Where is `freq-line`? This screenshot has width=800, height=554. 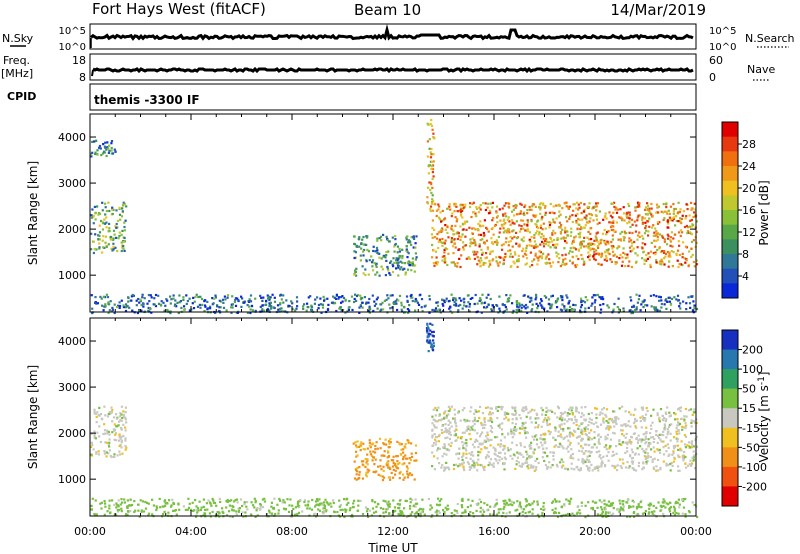 freq-line is located at coordinates (393, 70).